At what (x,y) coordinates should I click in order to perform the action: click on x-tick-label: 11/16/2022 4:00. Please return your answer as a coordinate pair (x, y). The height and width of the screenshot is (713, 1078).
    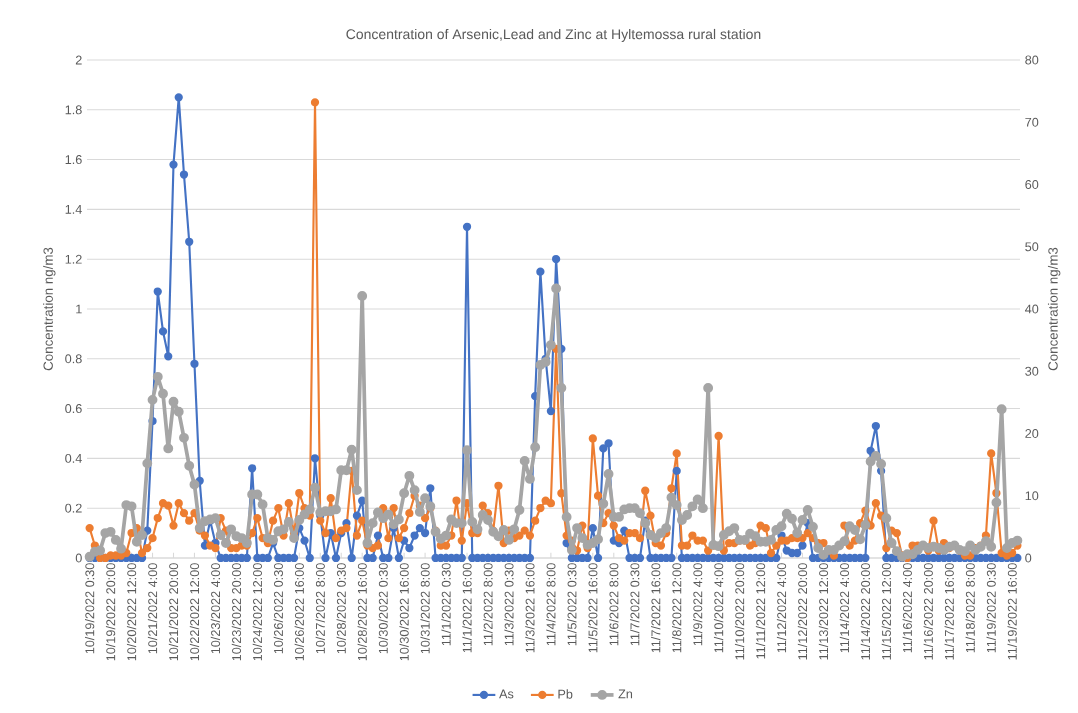
    Looking at the image, I should click on (907, 608).